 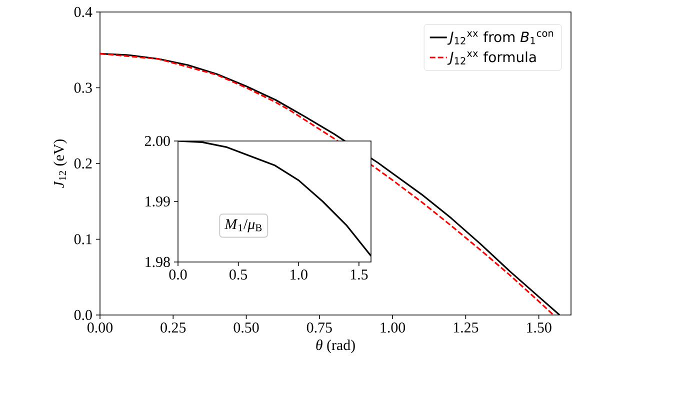 I want to click on y-tick-label: 1.98, so click(x=158, y=262).